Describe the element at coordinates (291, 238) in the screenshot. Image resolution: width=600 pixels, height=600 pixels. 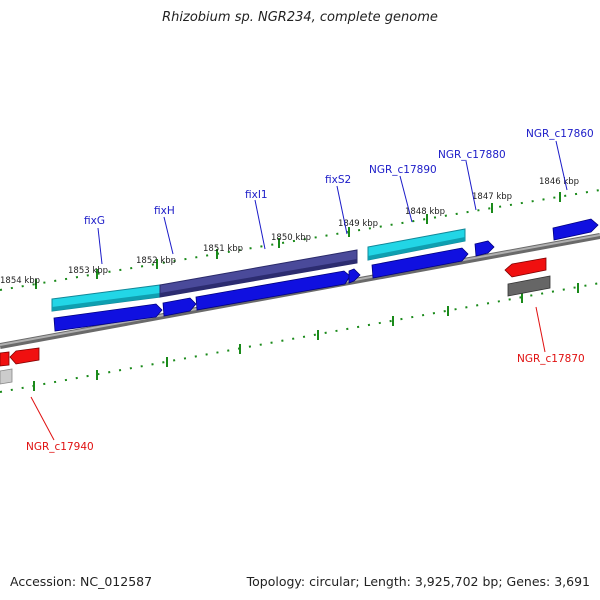
I see `kbp-label: 1850 kbp` at that location.